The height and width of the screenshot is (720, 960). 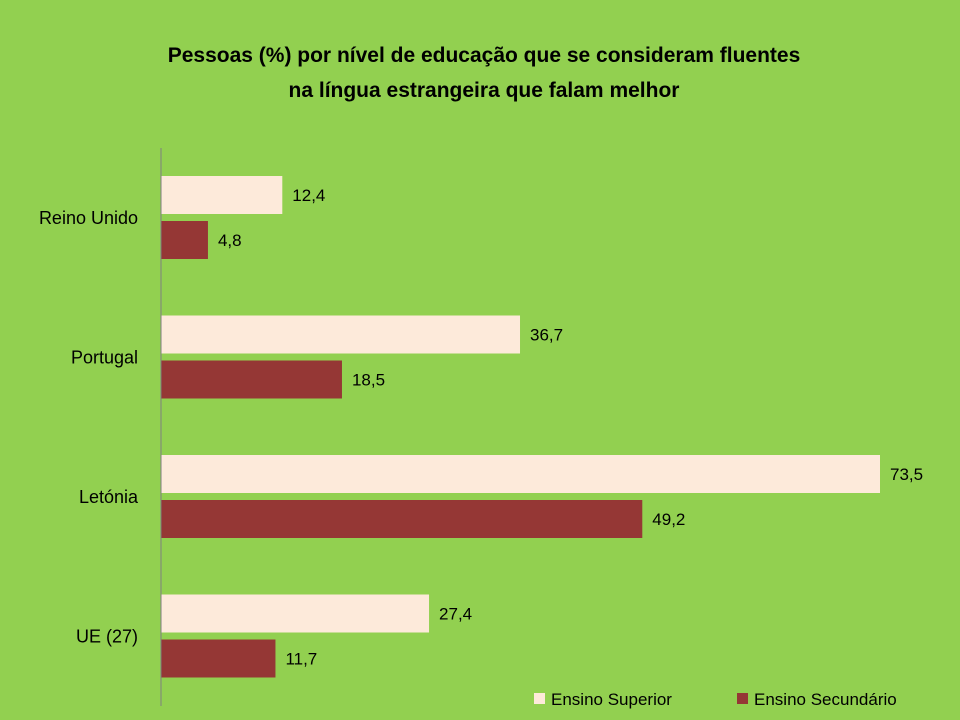 What do you see at coordinates (107, 637) in the screenshot?
I see `category-label-ue-27: UE (27)` at bounding box center [107, 637].